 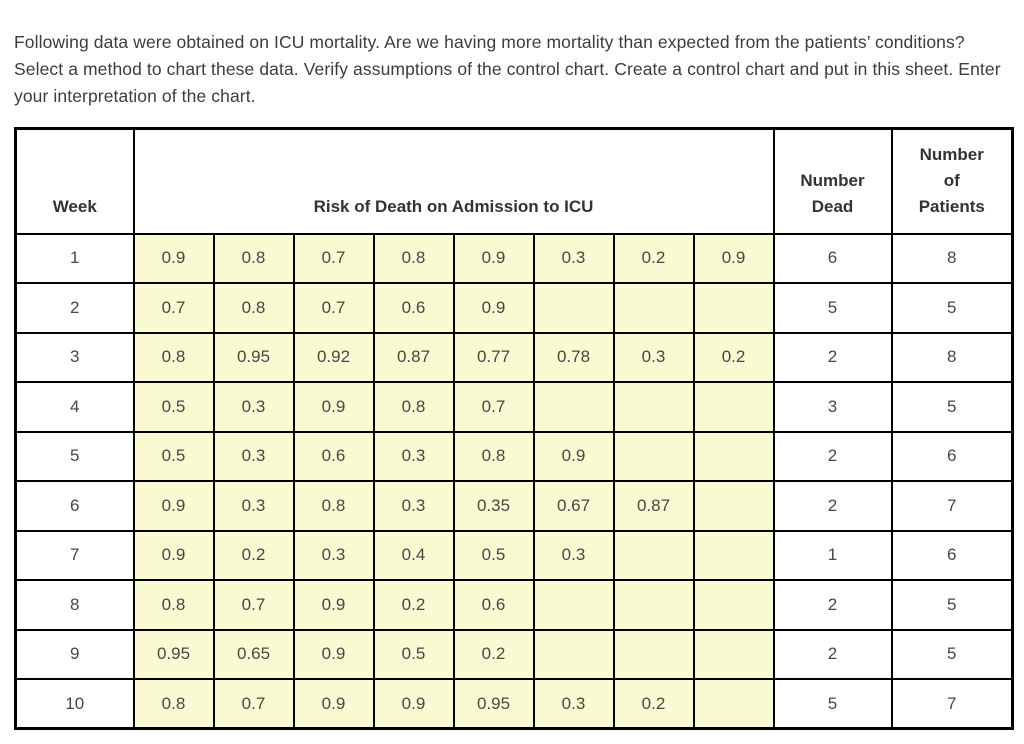 What do you see at coordinates (74, 654) in the screenshot?
I see `week-cell: 9` at bounding box center [74, 654].